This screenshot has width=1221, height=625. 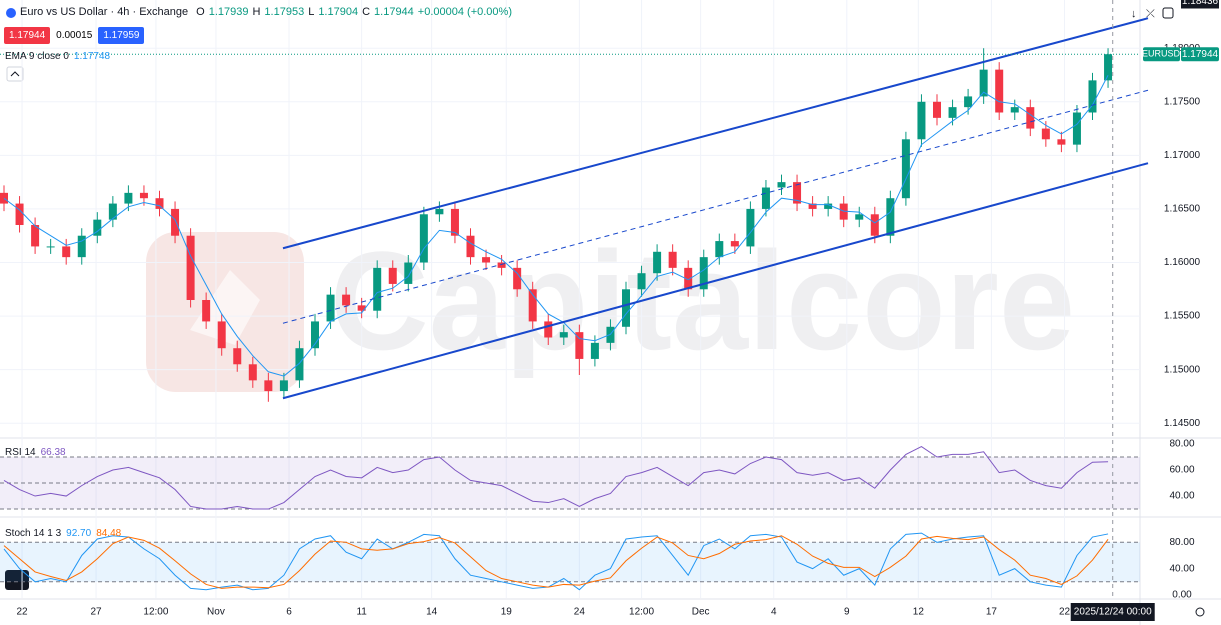 What do you see at coordinates (1182, 369) in the screenshot?
I see `y-tick-label: 1.15000` at bounding box center [1182, 369].